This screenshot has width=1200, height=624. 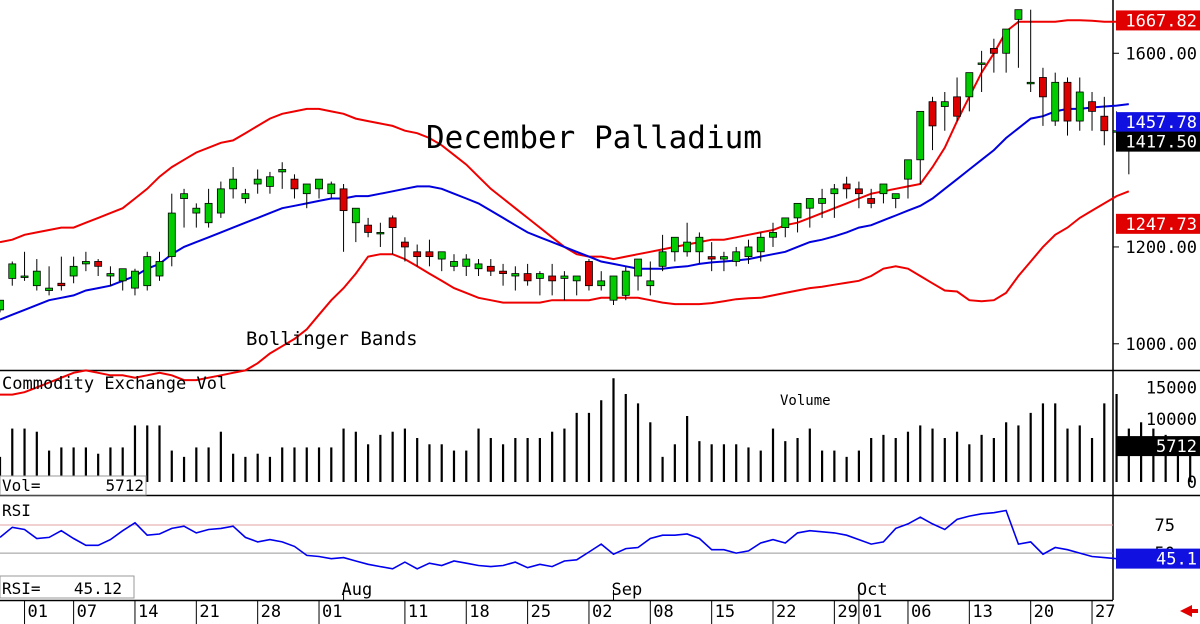 What do you see at coordinates (1165, 526) in the screenshot?
I see `rsi-tick-label: 75` at bounding box center [1165, 526].